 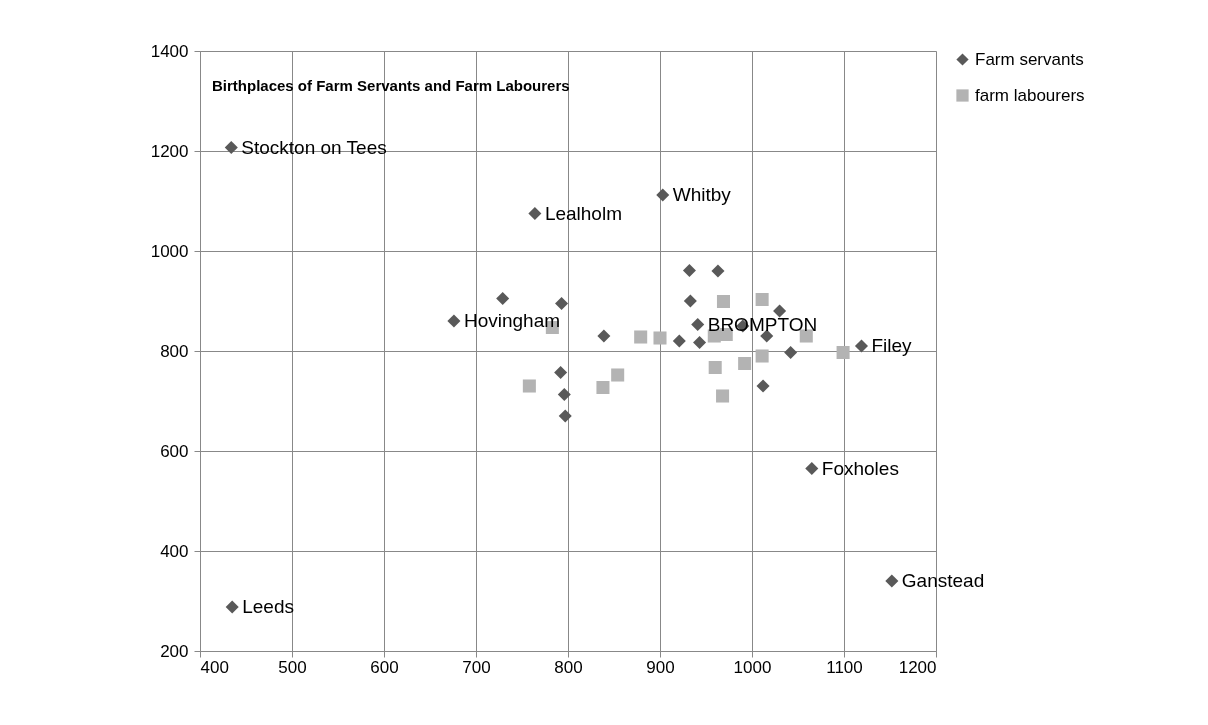 I want to click on x-tick-label: 900, so click(x=660, y=667).